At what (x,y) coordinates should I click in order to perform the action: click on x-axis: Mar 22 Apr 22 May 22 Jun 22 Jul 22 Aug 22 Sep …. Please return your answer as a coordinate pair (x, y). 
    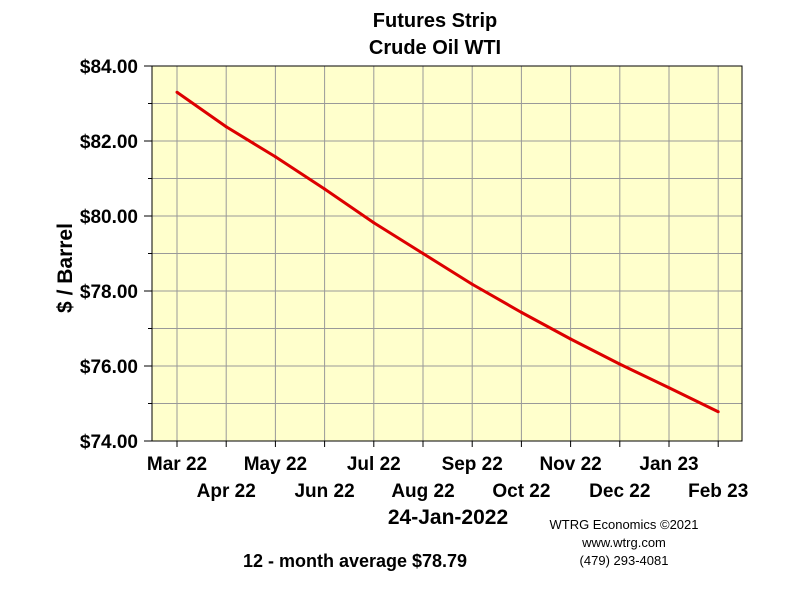
    Looking at the image, I should click on (447, 471).